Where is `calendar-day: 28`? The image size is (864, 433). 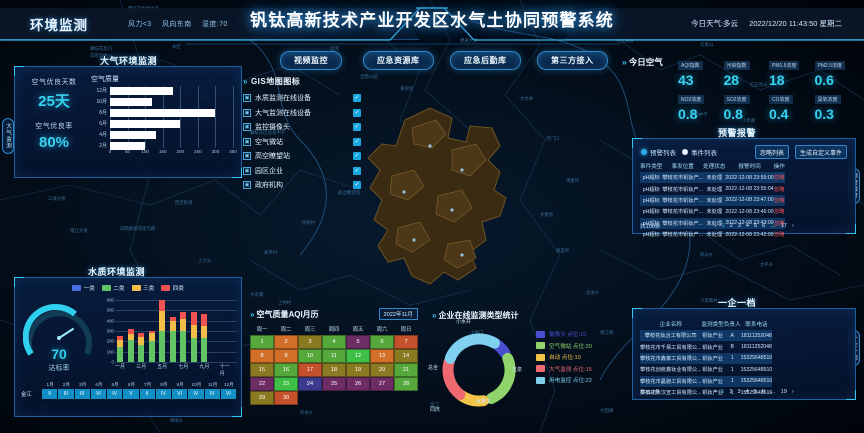 calendar-day: 28 is located at coordinates (406, 384).